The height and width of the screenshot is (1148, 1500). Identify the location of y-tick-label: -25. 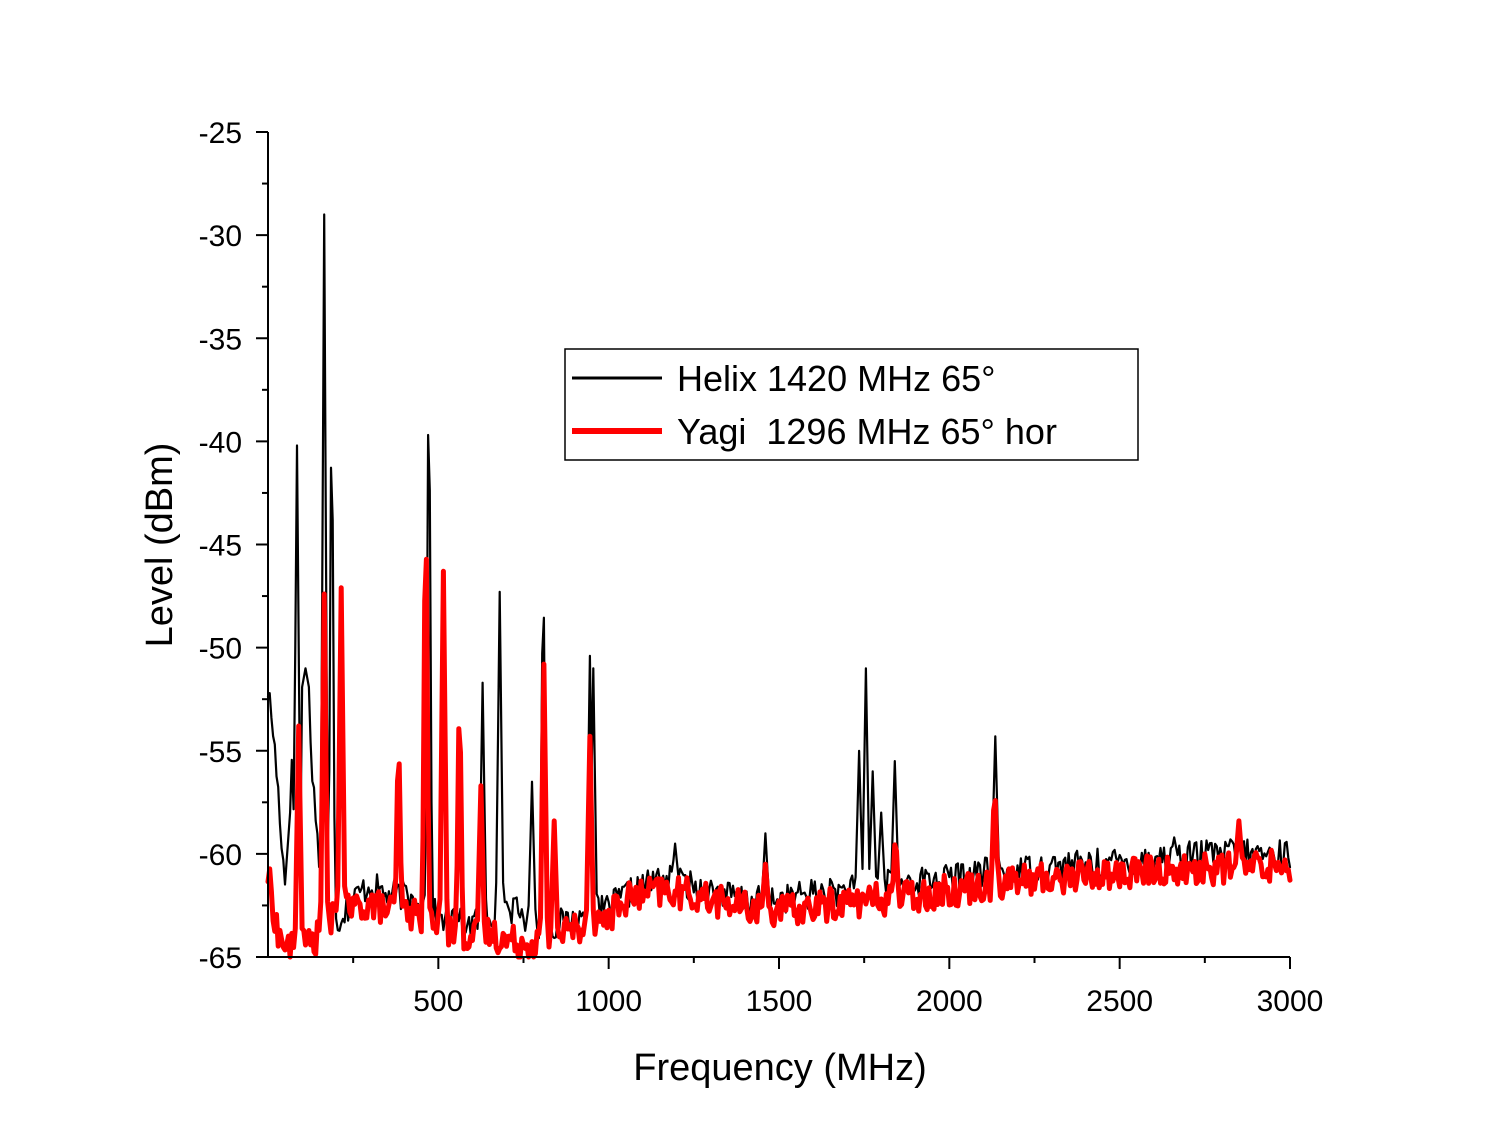
(220, 133).